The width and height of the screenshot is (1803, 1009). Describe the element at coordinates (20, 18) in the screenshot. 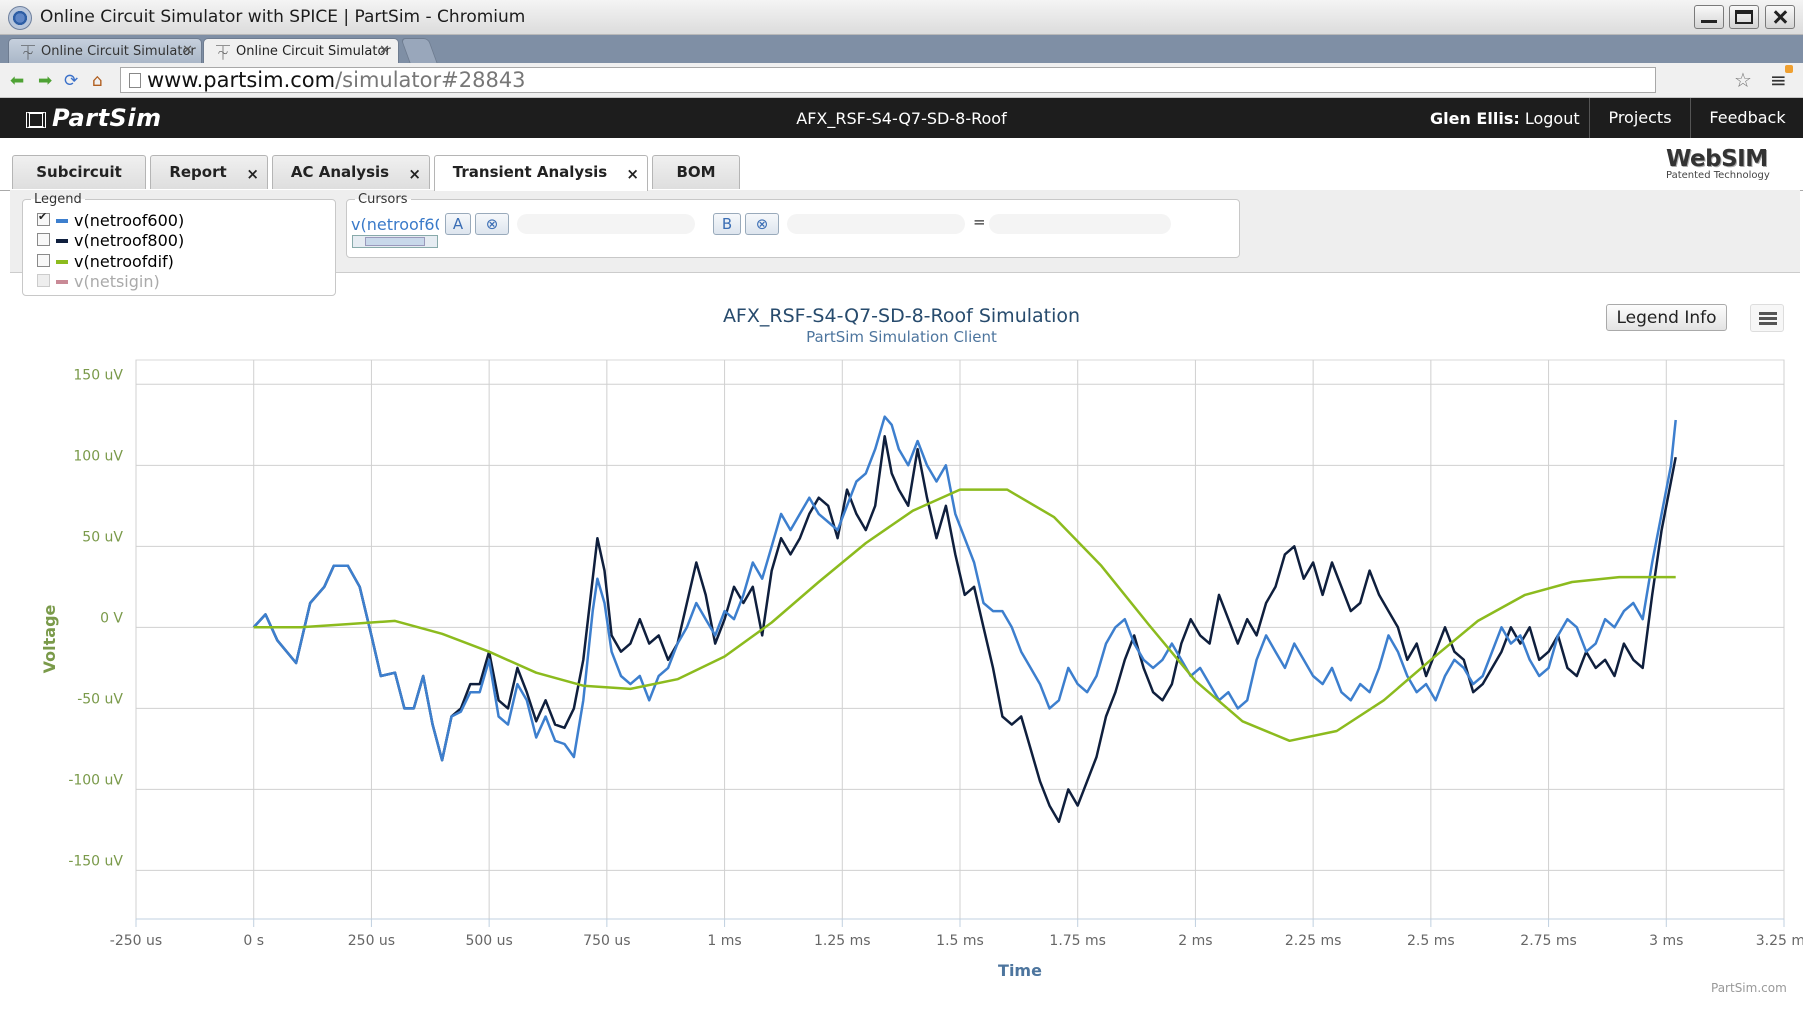

I see `chromium-icon` at that location.